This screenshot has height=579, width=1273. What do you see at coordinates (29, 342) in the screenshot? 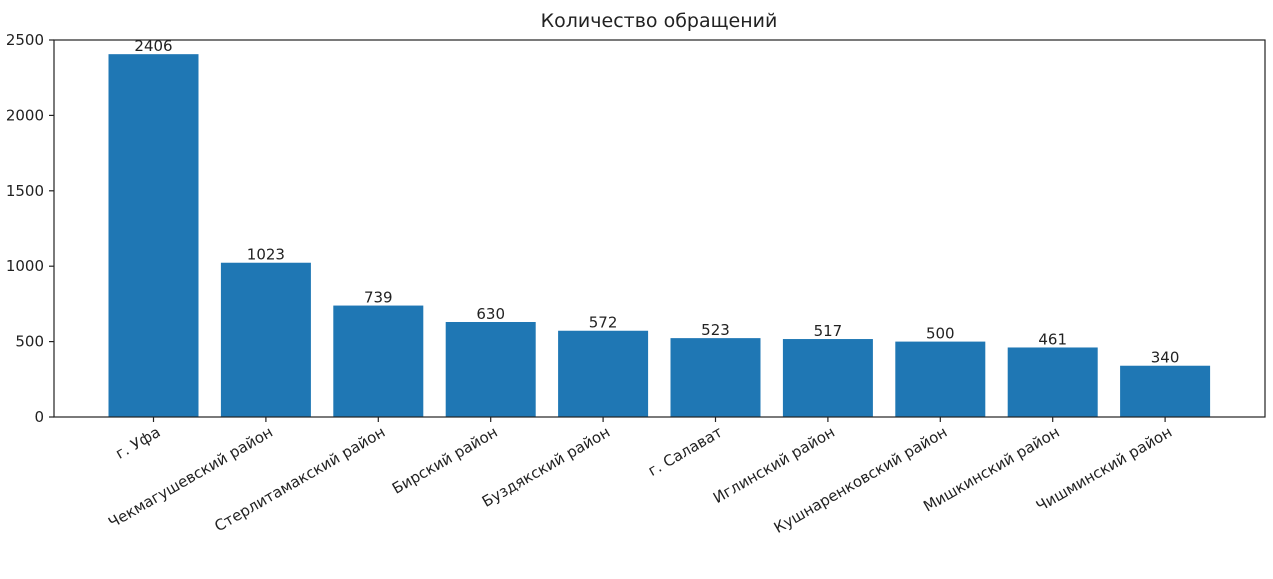
I see `y-tick-label: 500` at bounding box center [29, 342].